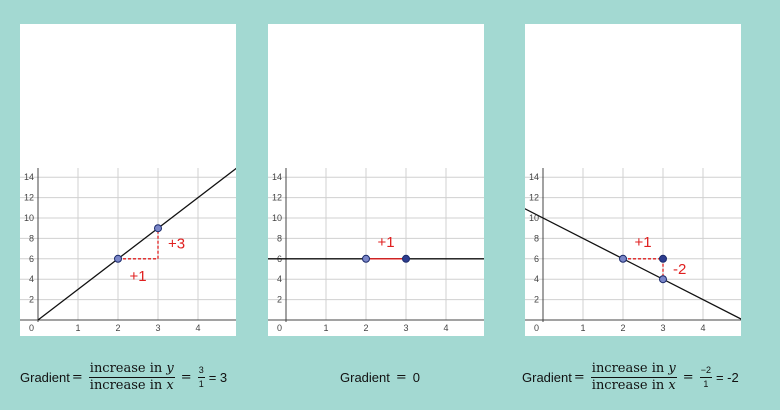 Image resolution: width=780 pixels, height=410 pixels. I want to click on vertical-step-label: +3, so click(176, 244).